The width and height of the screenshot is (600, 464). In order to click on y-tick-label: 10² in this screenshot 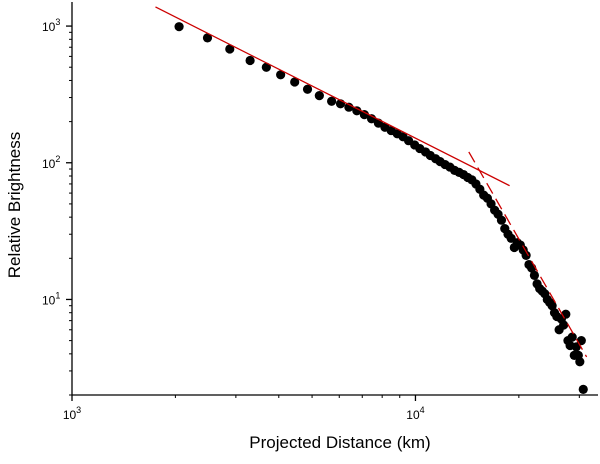, I will do `click(51, 162)`.